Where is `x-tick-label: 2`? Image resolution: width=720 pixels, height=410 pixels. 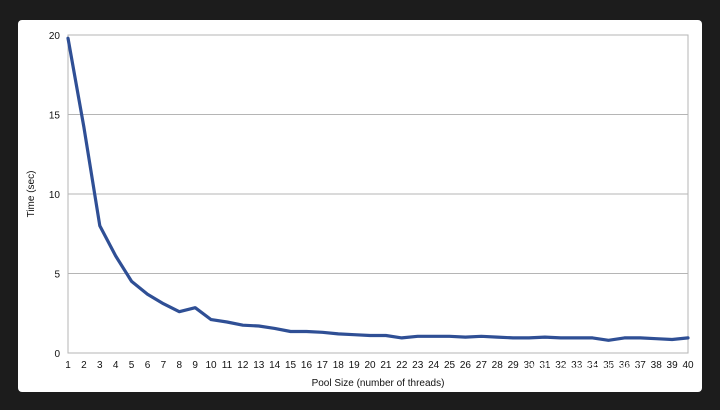
x-tick-label: 2 is located at coordinates (84, 365).